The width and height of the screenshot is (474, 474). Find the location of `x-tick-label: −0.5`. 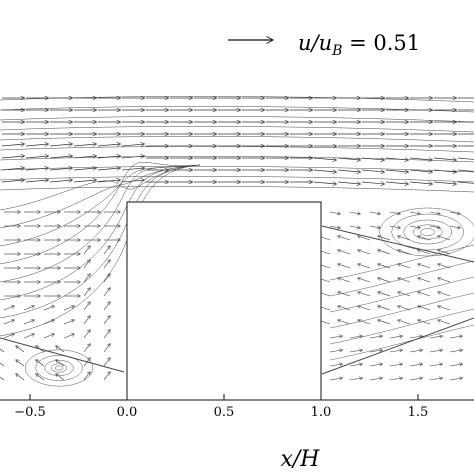

x-tick-label: −0.5 is located at coordinates (30, 412).